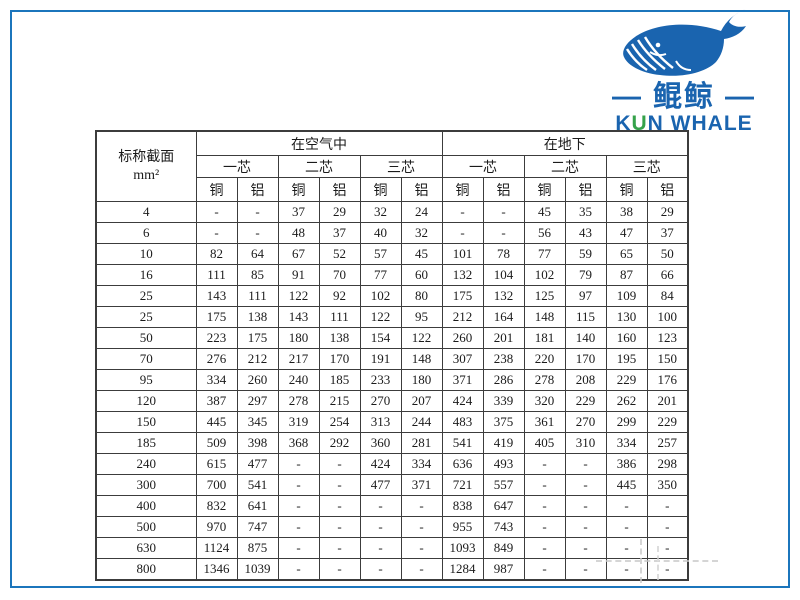  I want to click on cell: 398, so click(257, 443).